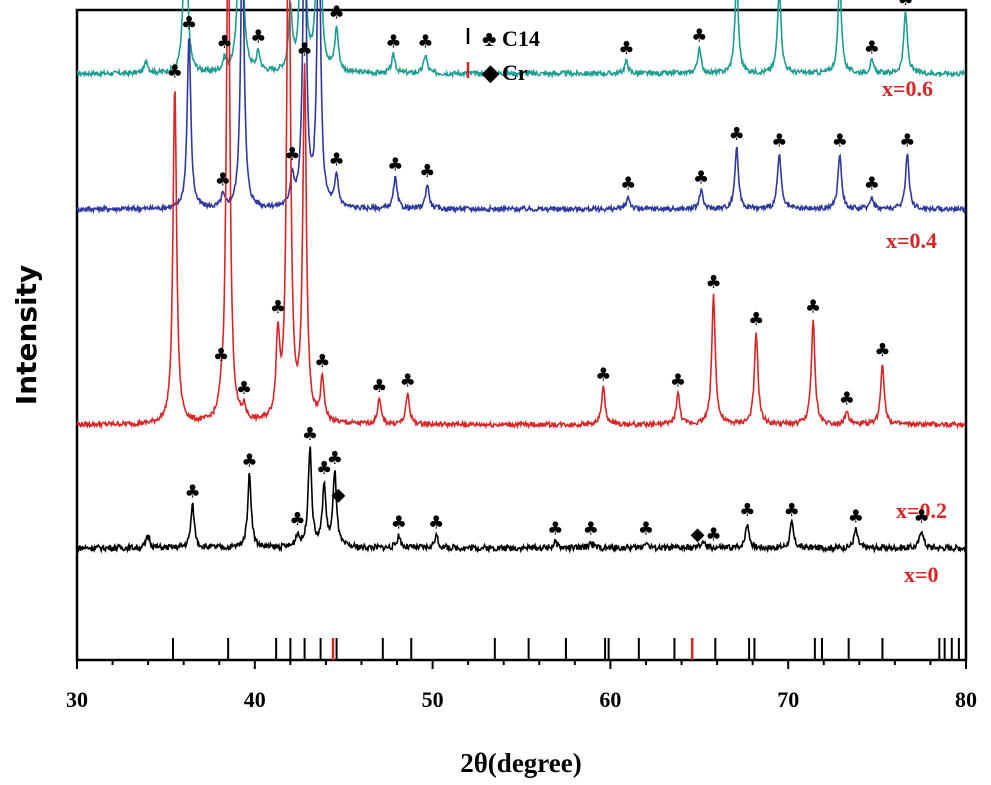 The image size is (991, 785). I want to click on legend-entry: C14, so click(521, 38).